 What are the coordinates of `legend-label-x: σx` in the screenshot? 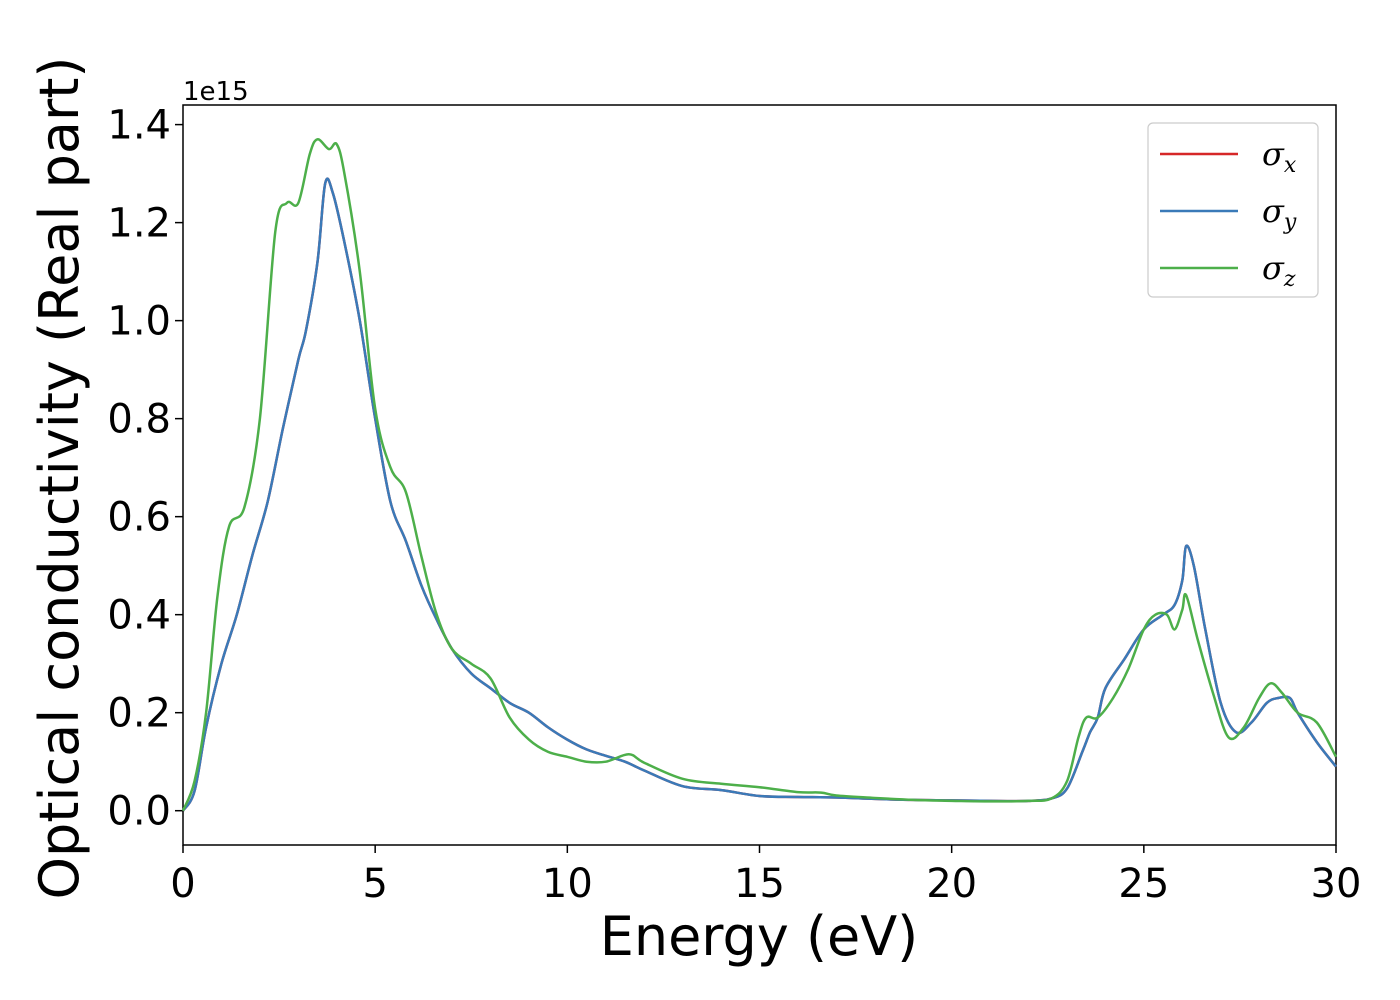 It's located at (1279, 156).